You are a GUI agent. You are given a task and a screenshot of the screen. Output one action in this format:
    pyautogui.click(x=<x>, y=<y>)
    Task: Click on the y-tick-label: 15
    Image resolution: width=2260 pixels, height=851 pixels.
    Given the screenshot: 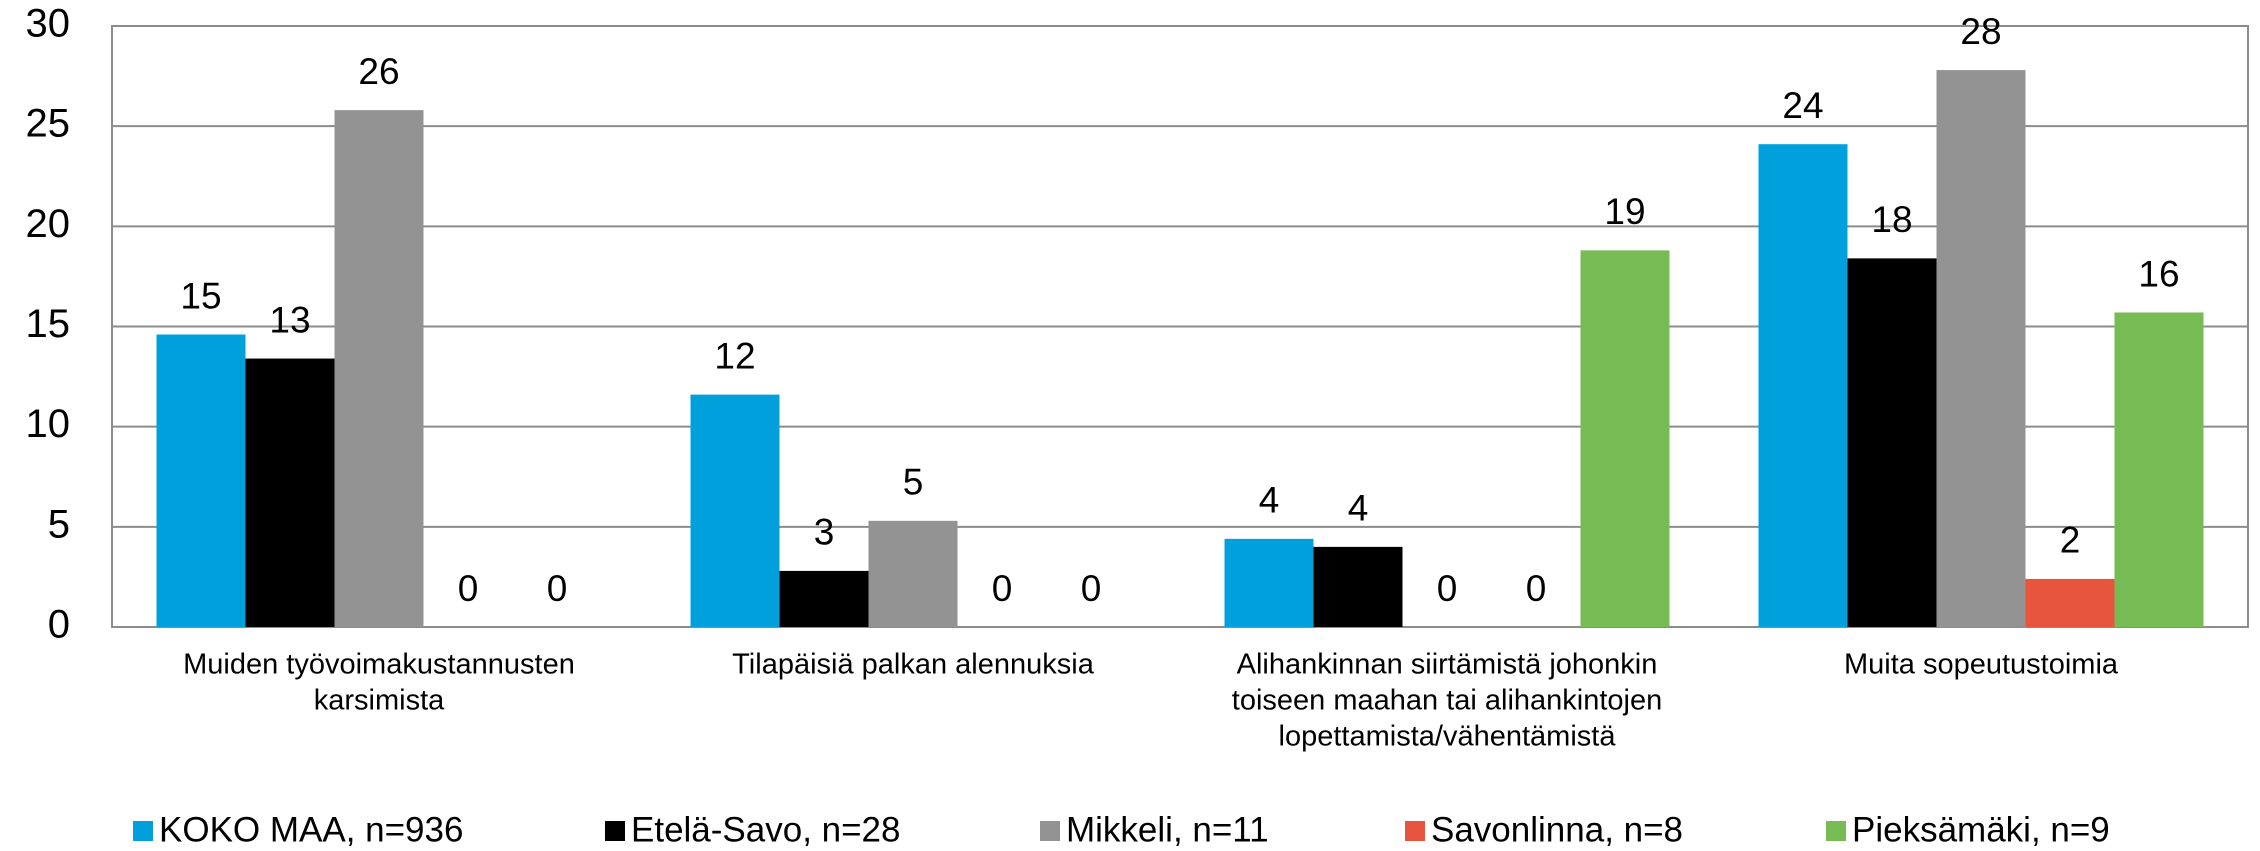 What is the action you would take?
    pyautogui.click(x=48, y=324)
    